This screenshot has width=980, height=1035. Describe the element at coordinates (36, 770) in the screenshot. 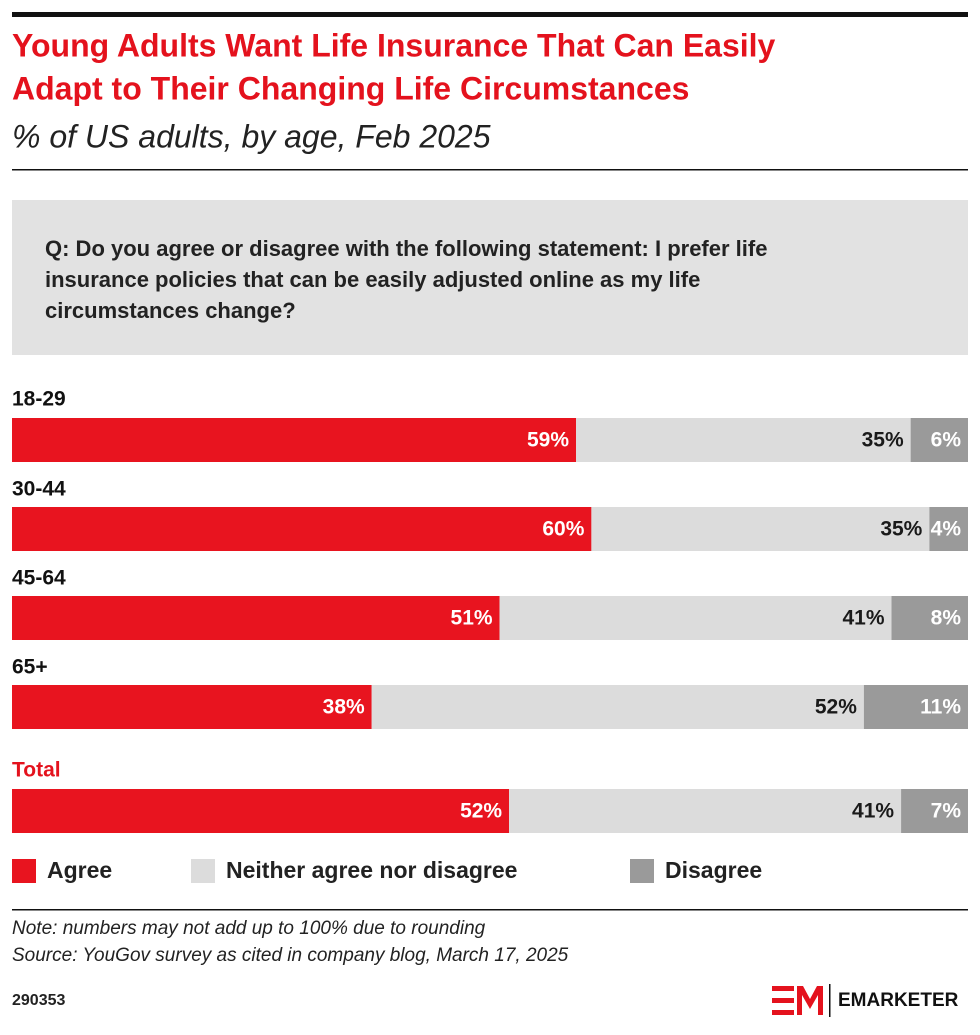

I see `category-label: Total` at that location.